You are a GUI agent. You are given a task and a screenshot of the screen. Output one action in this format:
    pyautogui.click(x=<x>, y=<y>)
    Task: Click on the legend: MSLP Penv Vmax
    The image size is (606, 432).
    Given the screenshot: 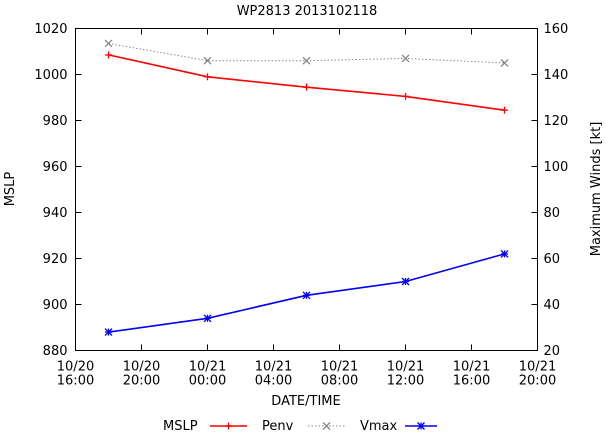 What is the action you would take?
    pyautogui.click(x=300, y=425)
    